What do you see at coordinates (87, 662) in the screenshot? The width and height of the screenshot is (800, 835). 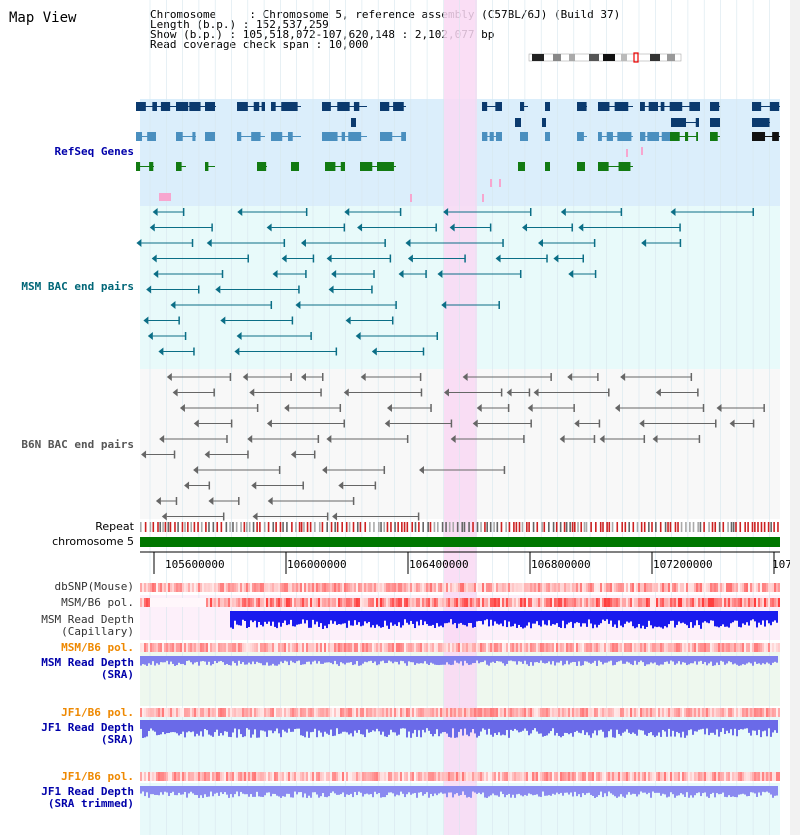 I see `track-label-msm-depth-sra: MSM Read Depth` at bounding box center [87, 662].